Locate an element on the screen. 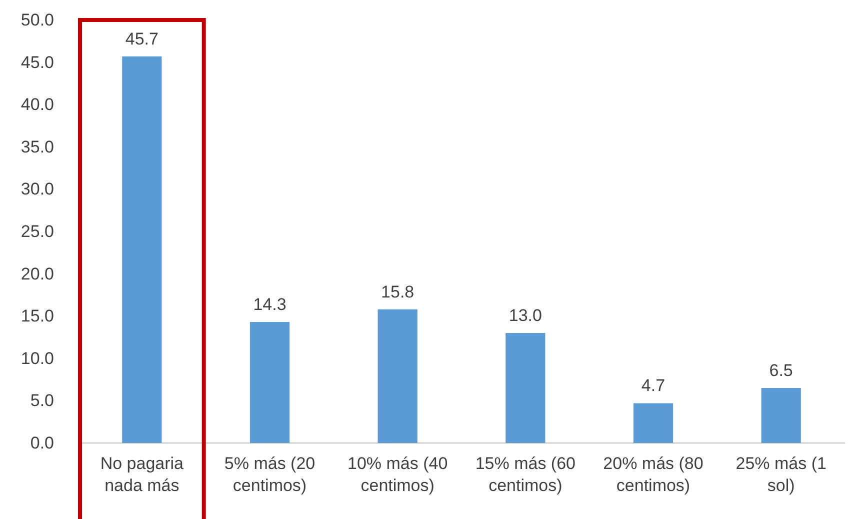 The height and width of the screenshot is (519, 853). x-tick-label: 15% más (60 centimos) is located at coordinates (525, 475).